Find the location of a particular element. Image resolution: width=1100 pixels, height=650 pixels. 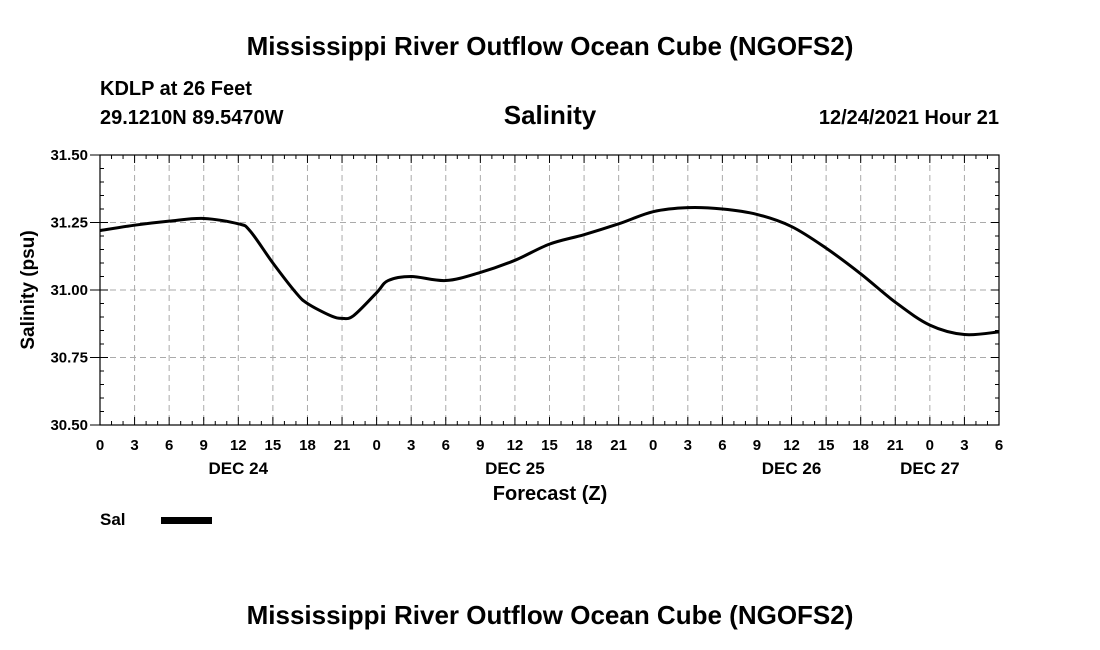

forecast-timestamp: 12/24/2021 Hour 21 is located at coordinates (909, 118).